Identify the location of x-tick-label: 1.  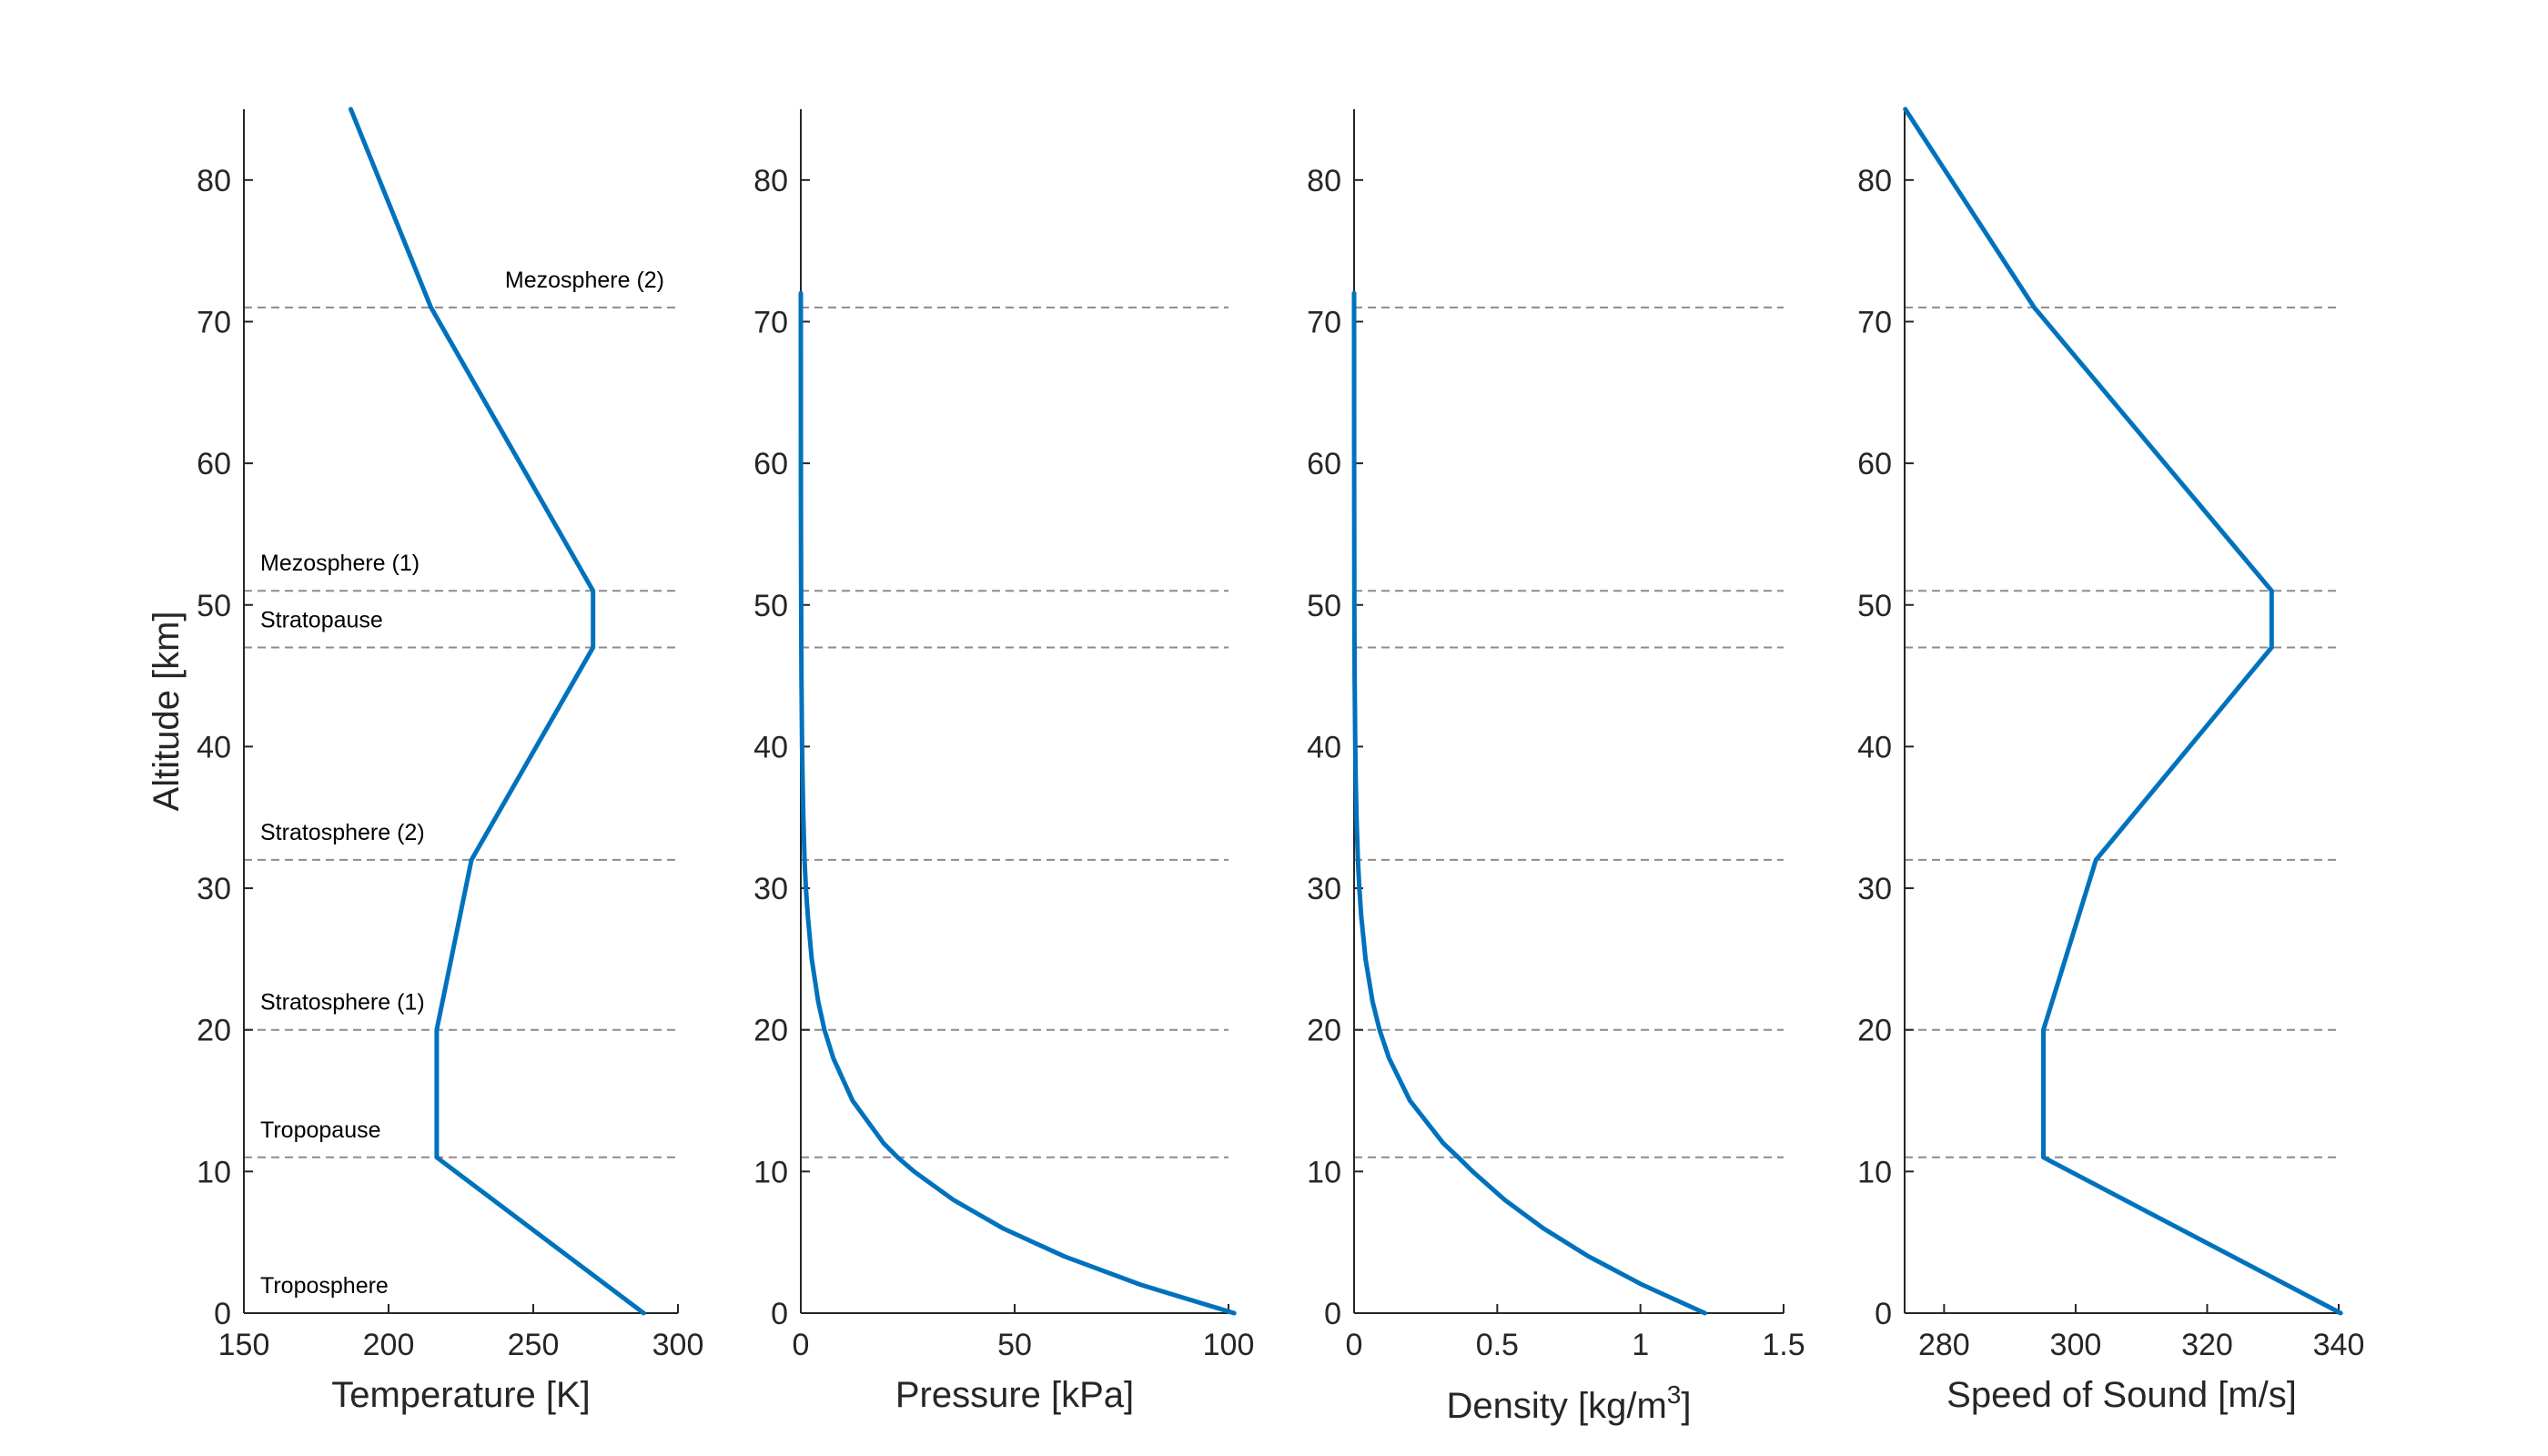
(1640, 1345).